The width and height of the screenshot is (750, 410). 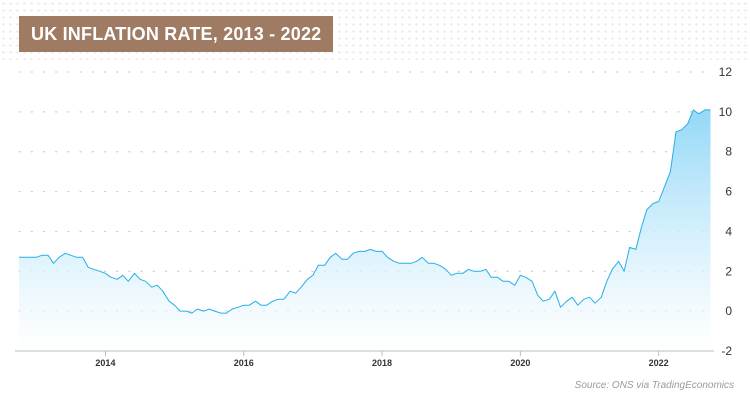 I want to click on y-tick-label: 10, so click(x=726, y=112).